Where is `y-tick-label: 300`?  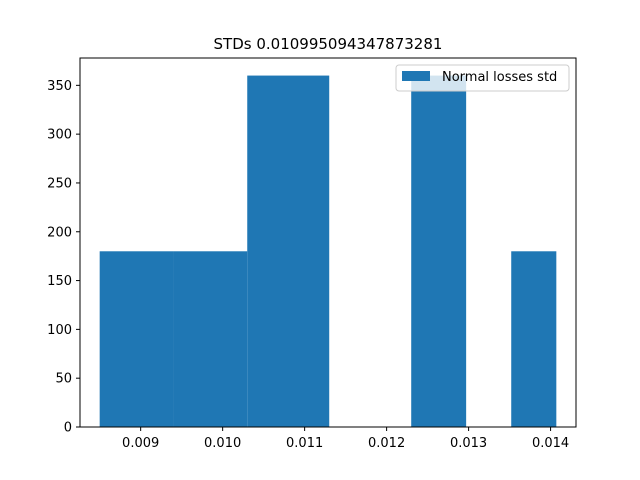
y-tick-label: 300 is located at coordinates (59, 135).